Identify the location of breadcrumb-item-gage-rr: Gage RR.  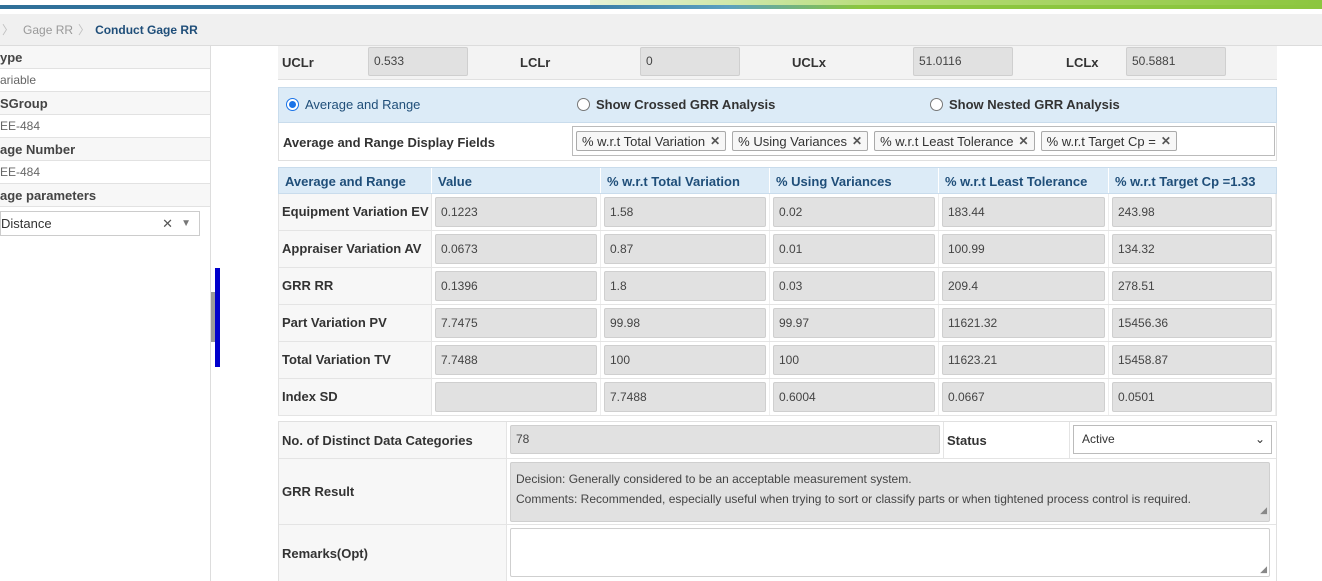
(48, 29).